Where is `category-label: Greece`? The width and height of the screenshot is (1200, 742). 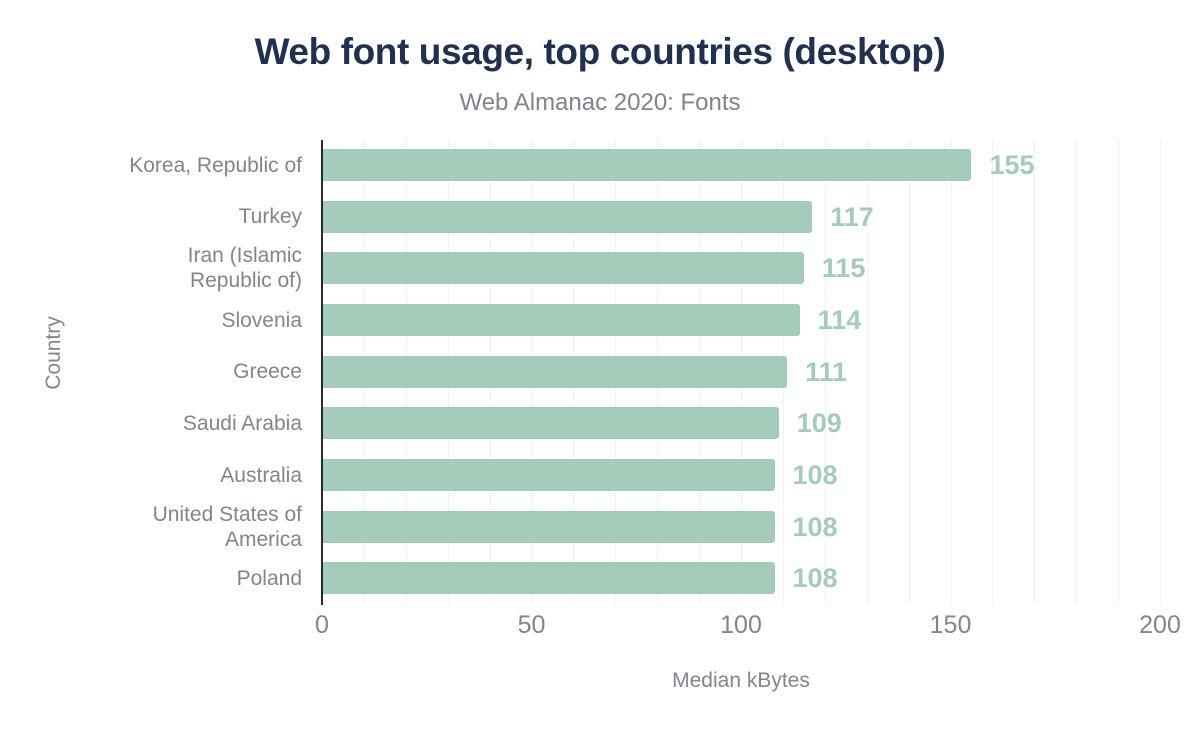
category-label: Greece is located at coordinates (267, 372).